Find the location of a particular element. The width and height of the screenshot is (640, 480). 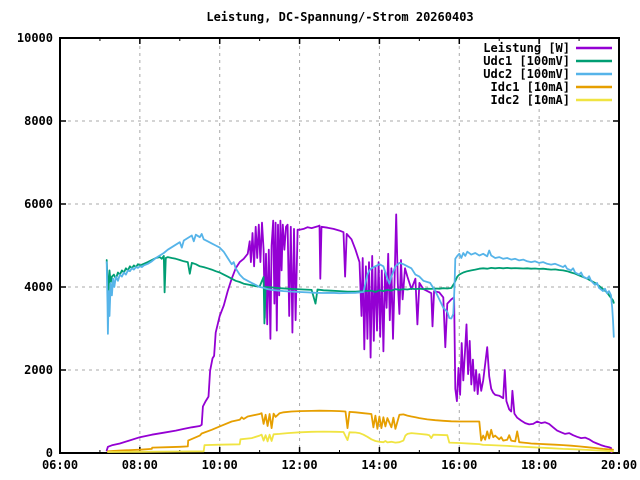

x-tick-label: 10:00 is located at coordinates (220, 465).